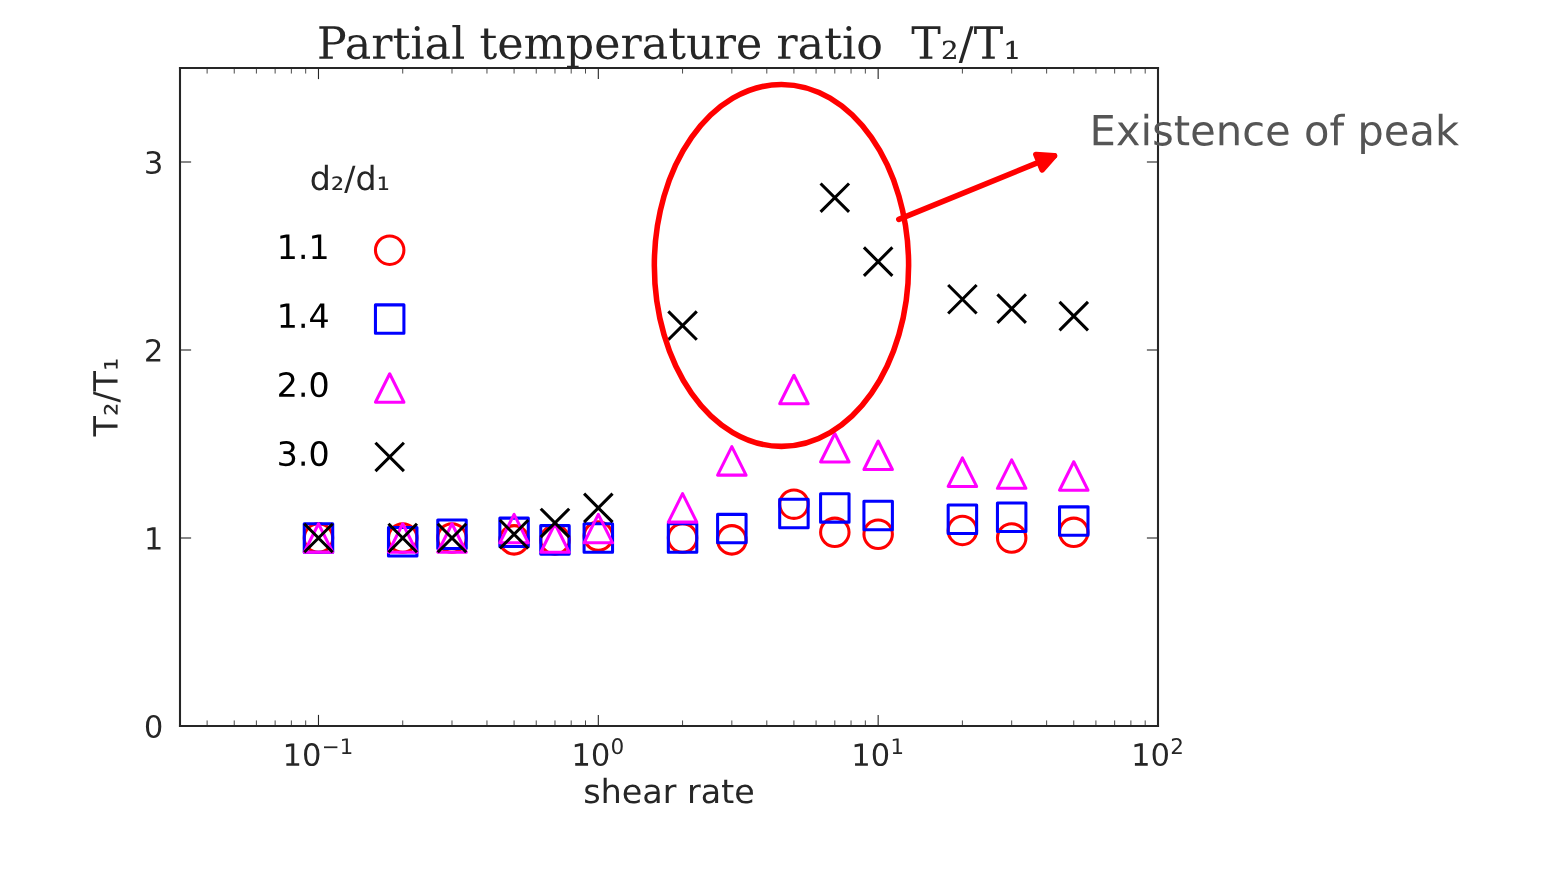  Describe the element at coordinates (153, 726) in the screenshot. I see `y-tick-label: 0` at that location.